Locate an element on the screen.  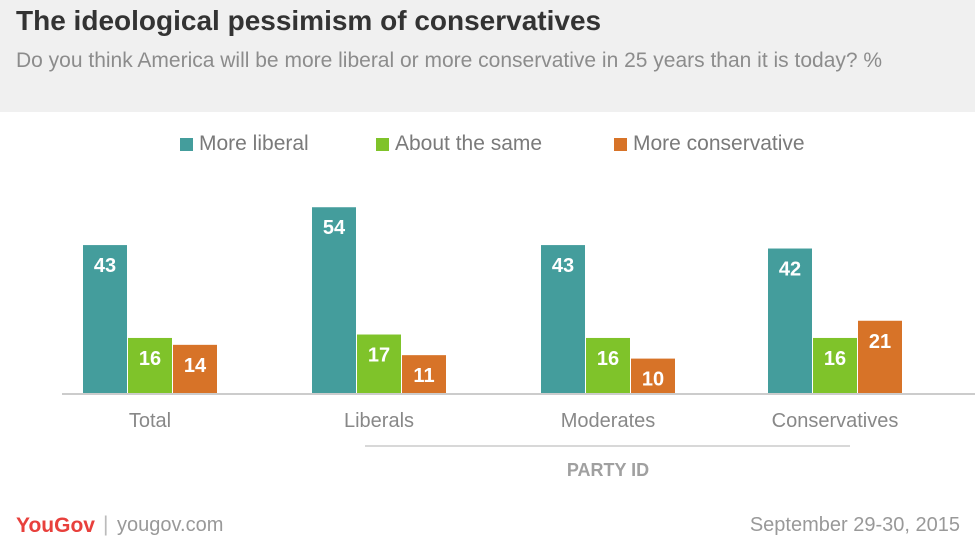
category-label-conservatives: Conservatives is located at coordinates (835, 421).